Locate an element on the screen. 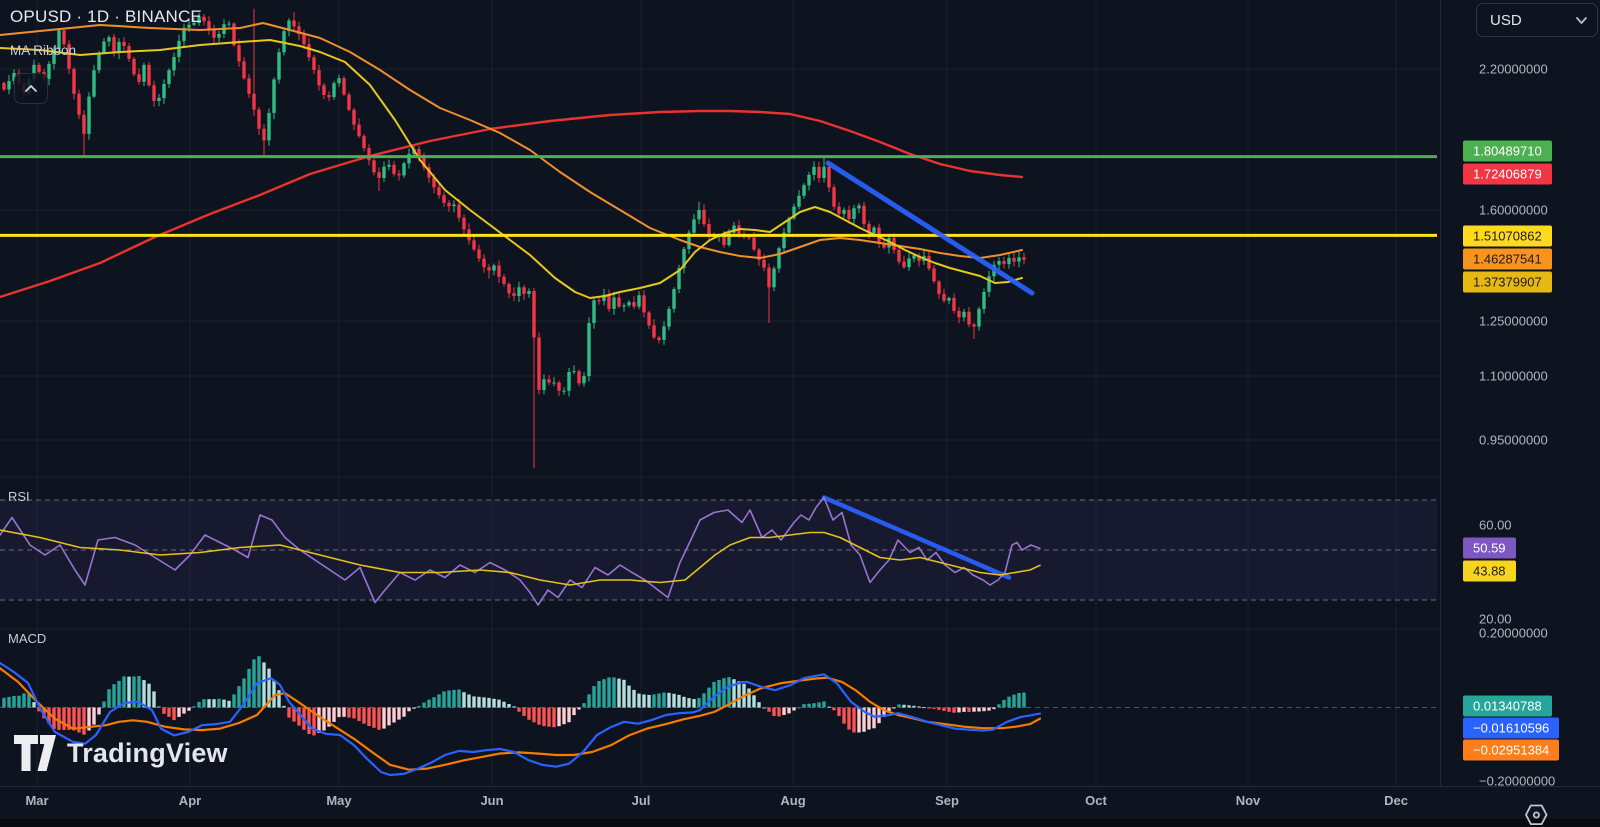  time-axis-label-sep: Sep is located at coordinates (947, 800).